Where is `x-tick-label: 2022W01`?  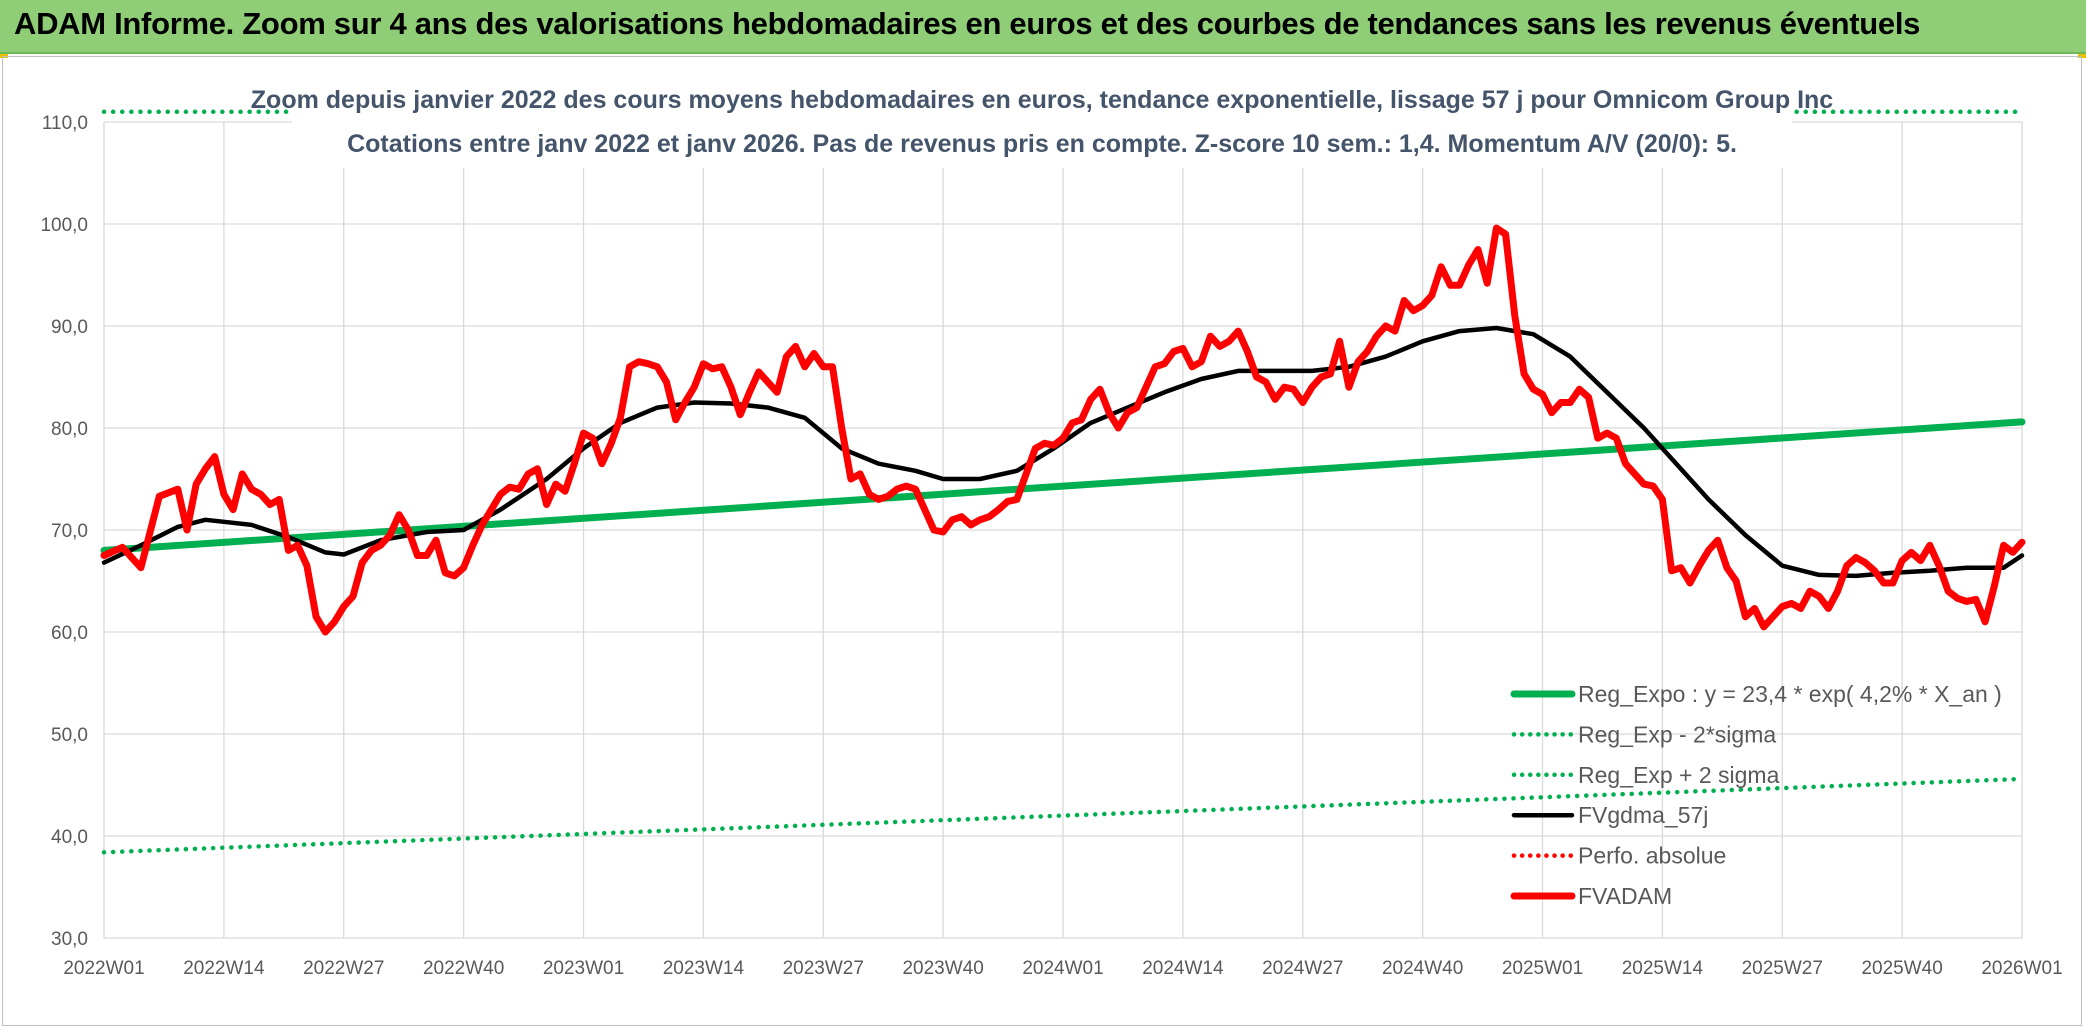
x-tick-label: 2022W01 is located at coordinates (103, 968).